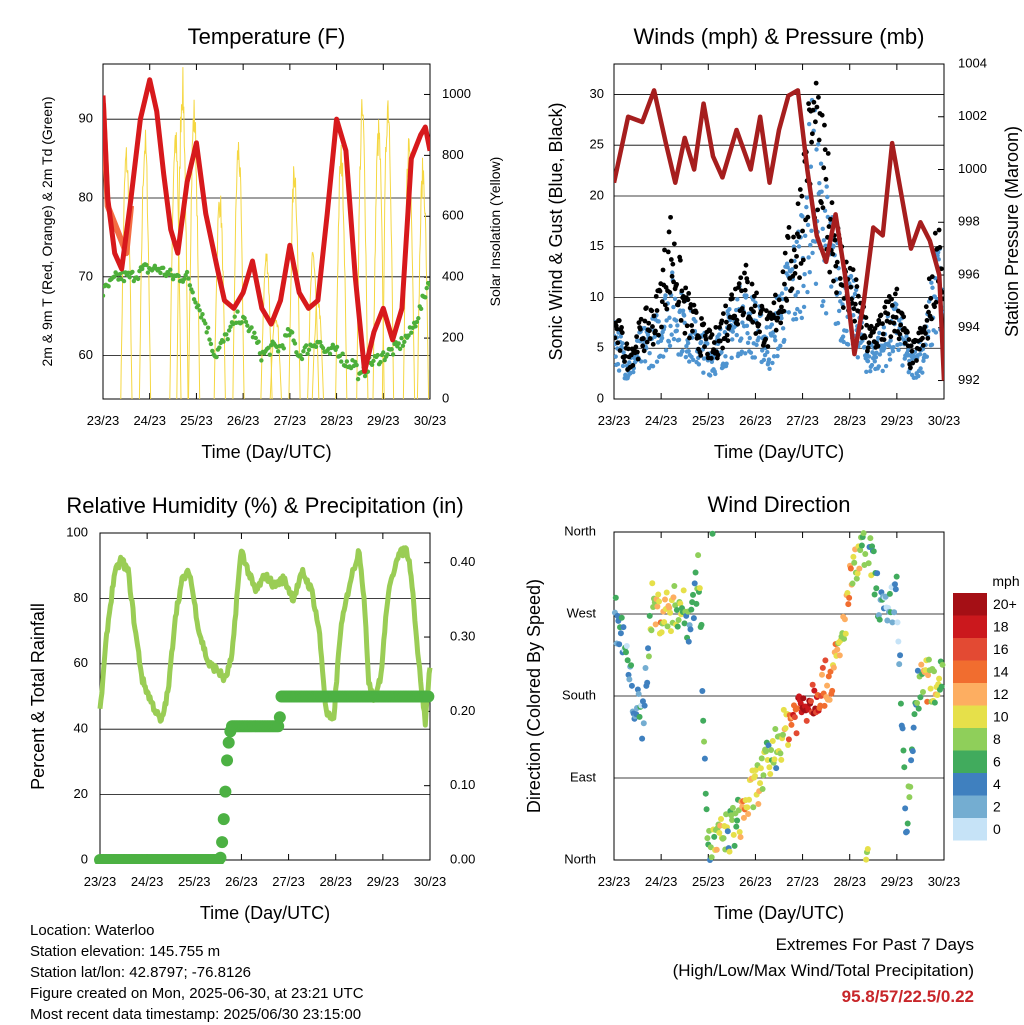  I want to click on x-tick-label: 24/23, so click(661, 420).